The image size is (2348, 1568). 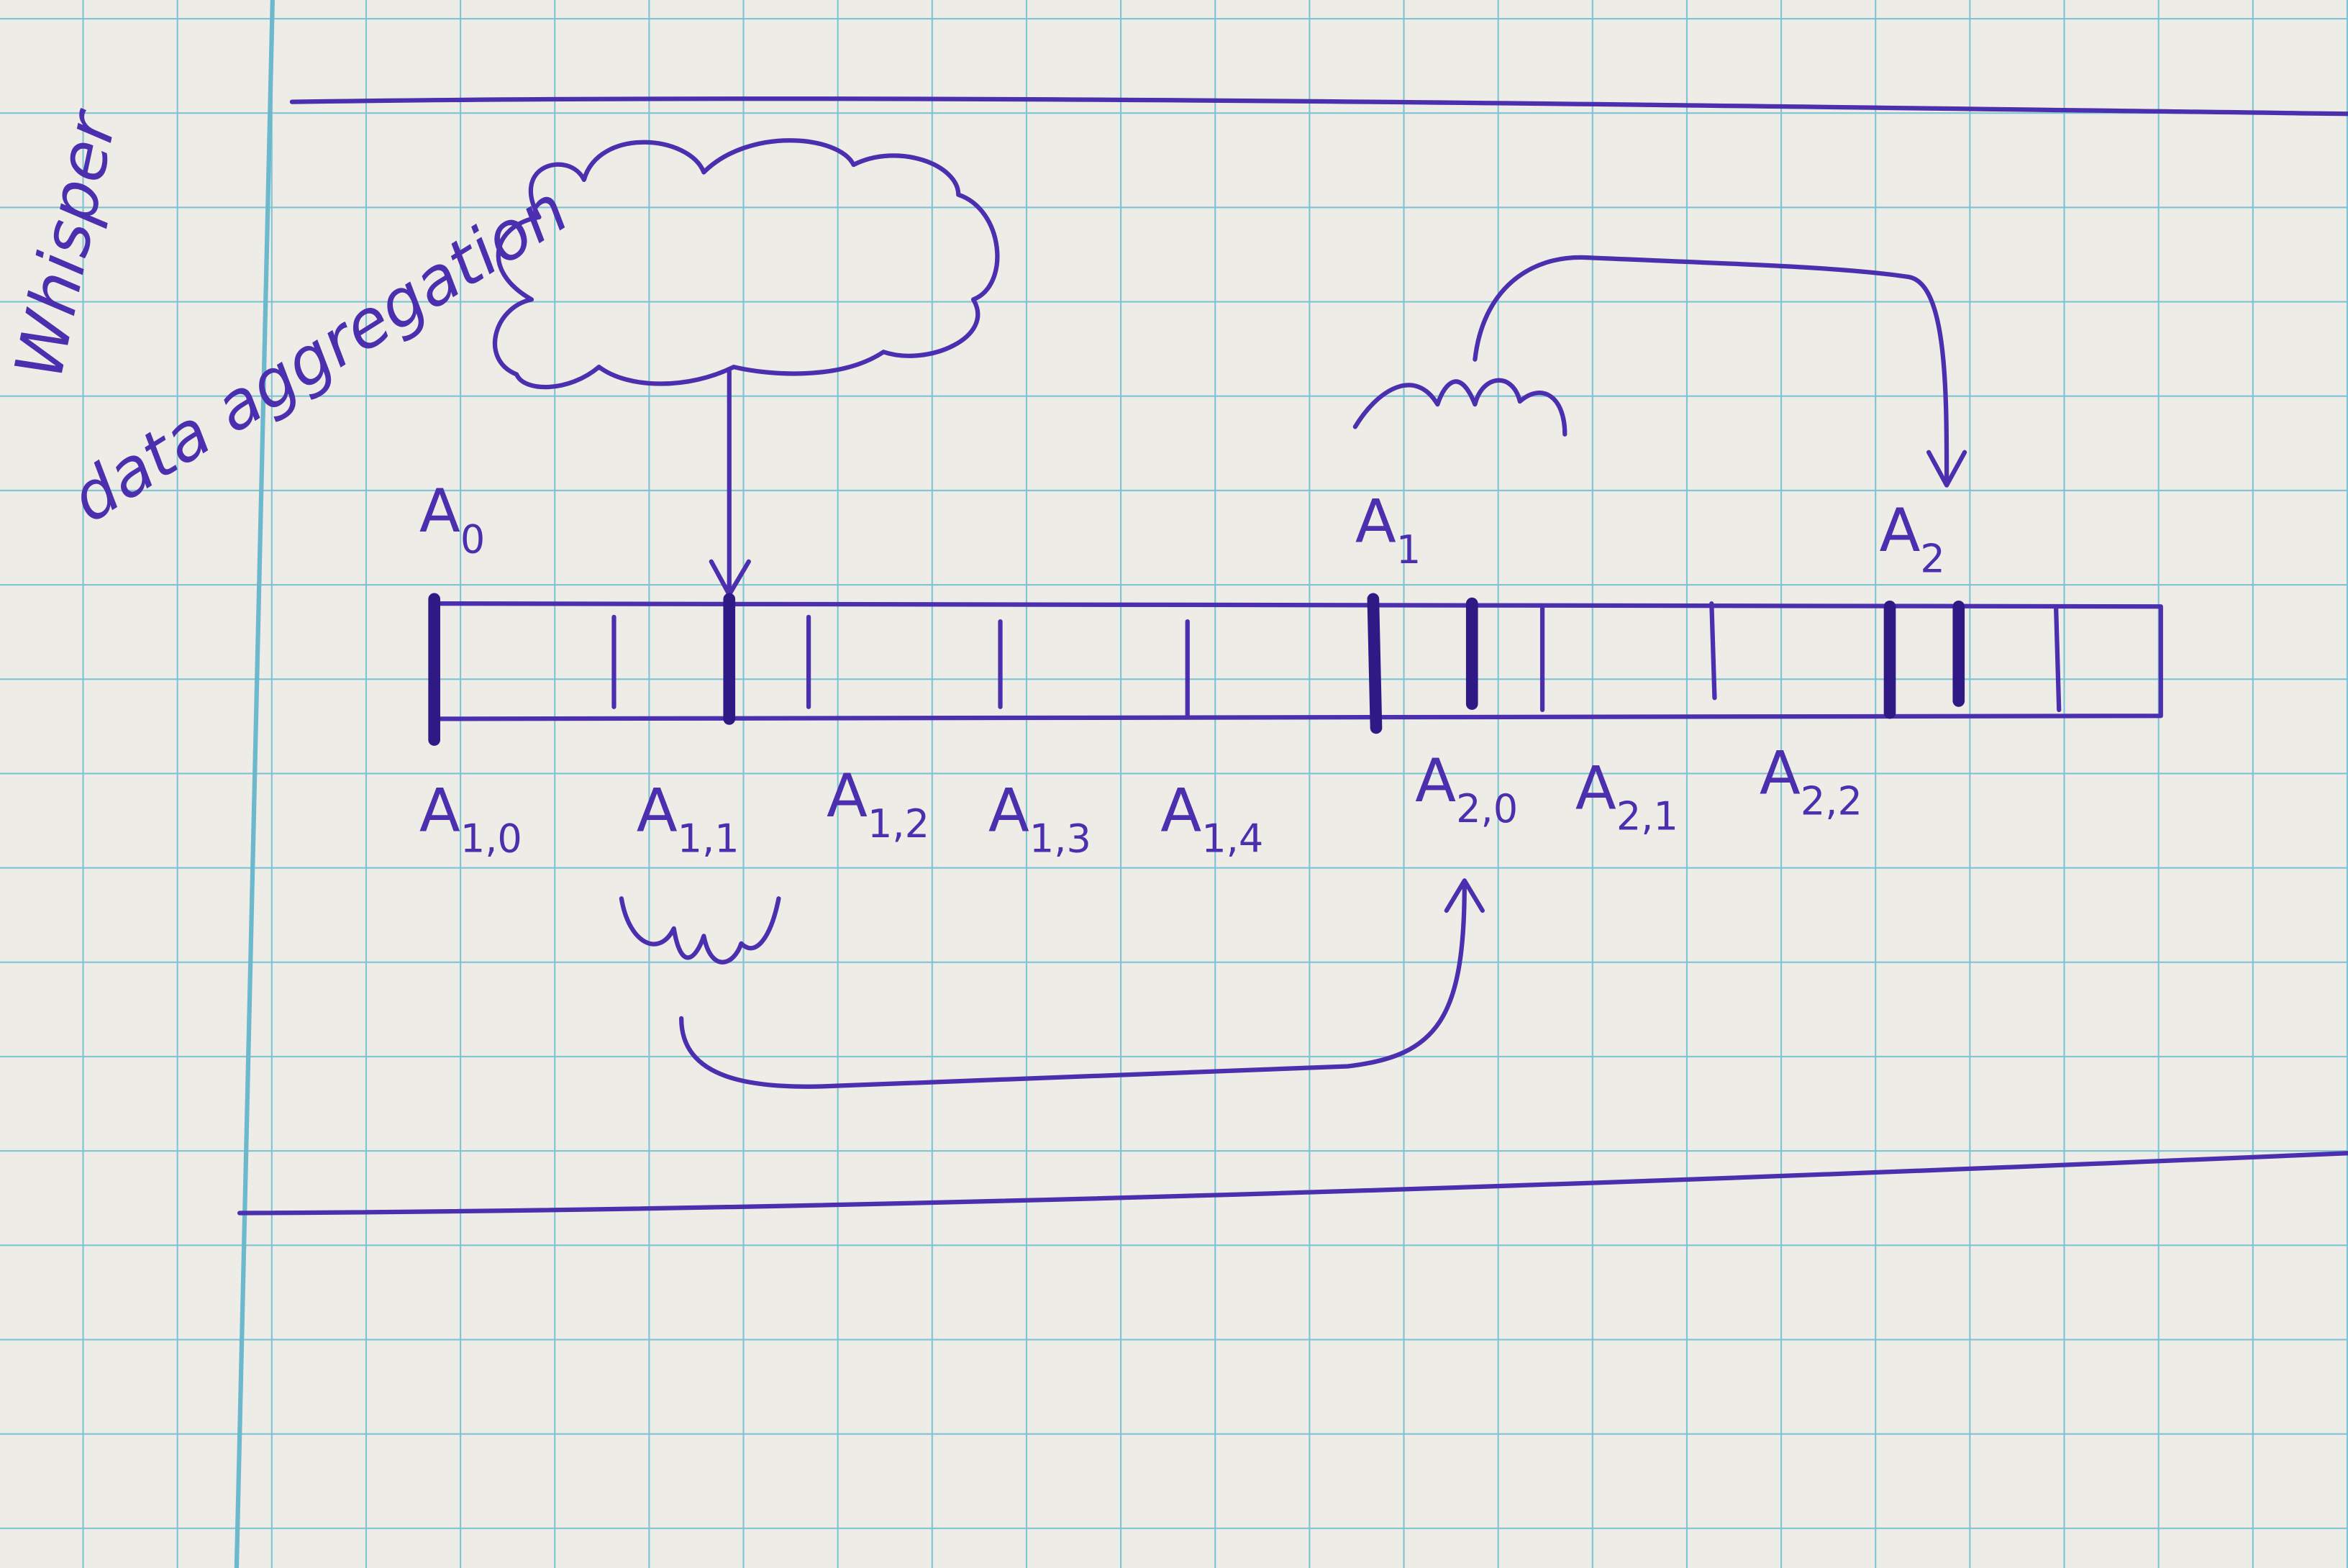 I want to click on arrow-a1-a2, so click(x=1720, y=371).